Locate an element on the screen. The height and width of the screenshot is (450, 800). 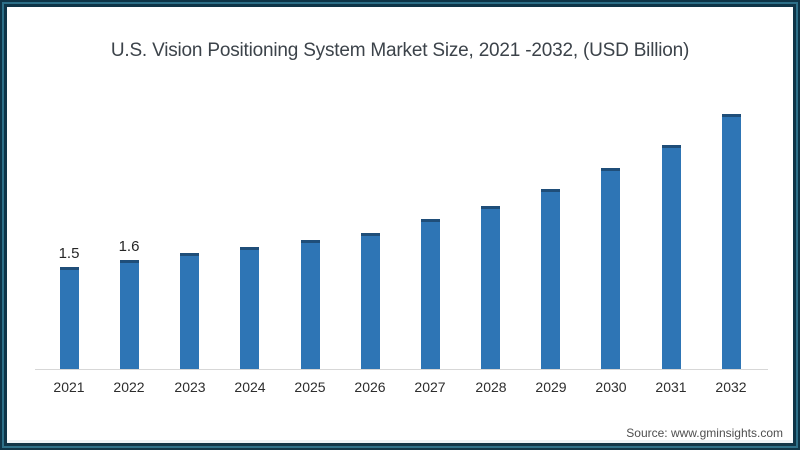
bar-value-label: 1.6 is located at coordinates (129, 246).